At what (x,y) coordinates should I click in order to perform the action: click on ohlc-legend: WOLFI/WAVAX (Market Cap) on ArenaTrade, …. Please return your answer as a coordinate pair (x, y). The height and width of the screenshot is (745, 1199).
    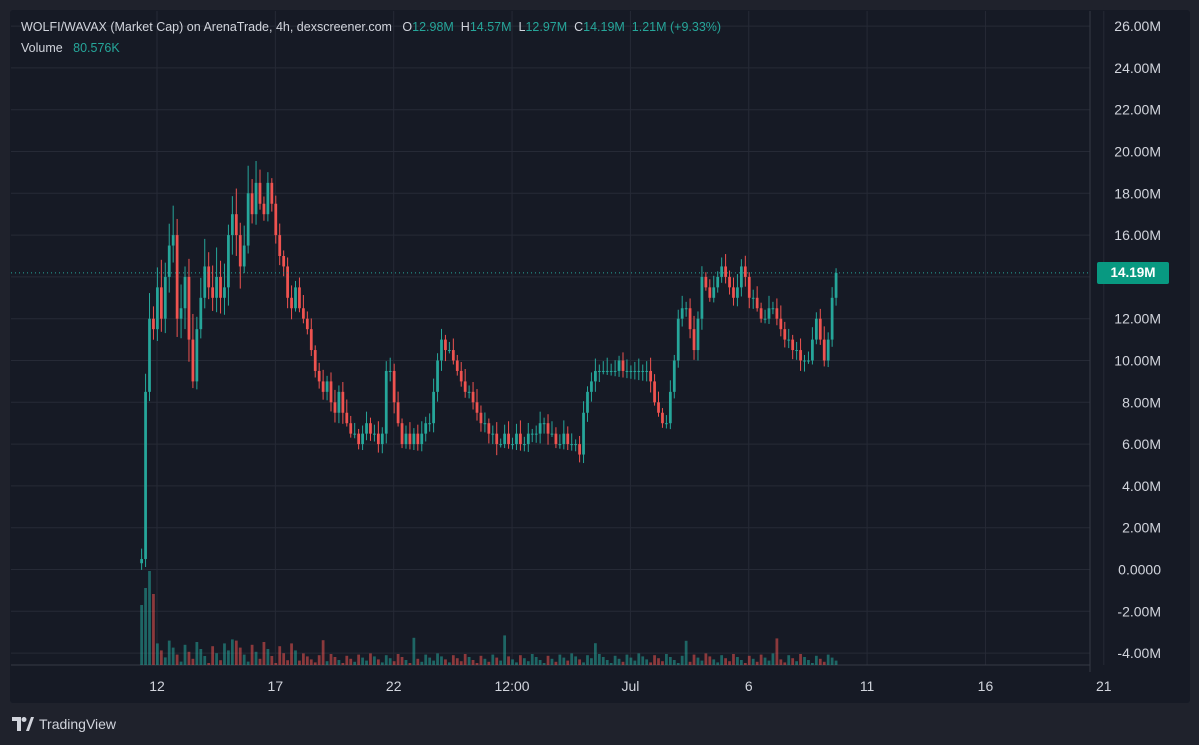
    Looking at the image, I should click on (371, 27).